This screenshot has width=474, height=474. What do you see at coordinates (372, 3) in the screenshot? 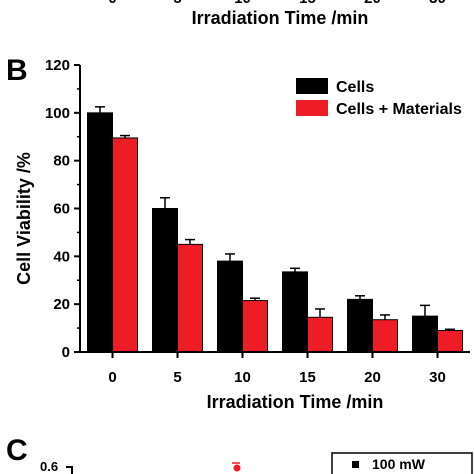
I see `panel-a-tick-label: 20` at bounding box center [372, 3].